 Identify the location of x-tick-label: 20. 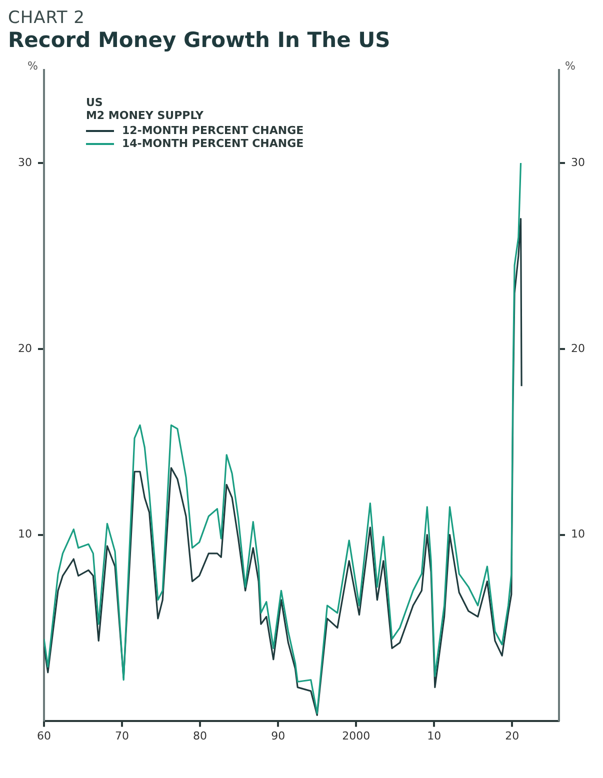
(512, 735).